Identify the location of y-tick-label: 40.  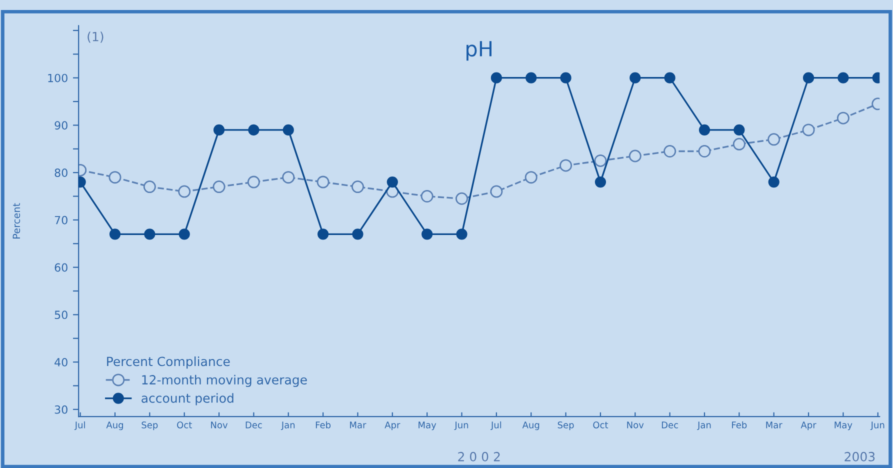
(61, 362).